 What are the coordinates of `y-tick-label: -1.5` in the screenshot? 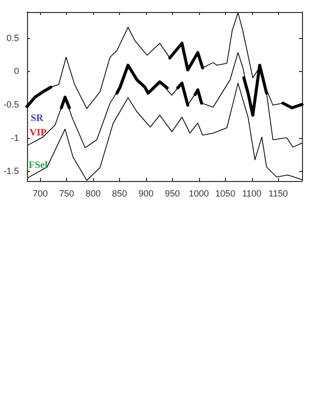 It's located at (11, 171).